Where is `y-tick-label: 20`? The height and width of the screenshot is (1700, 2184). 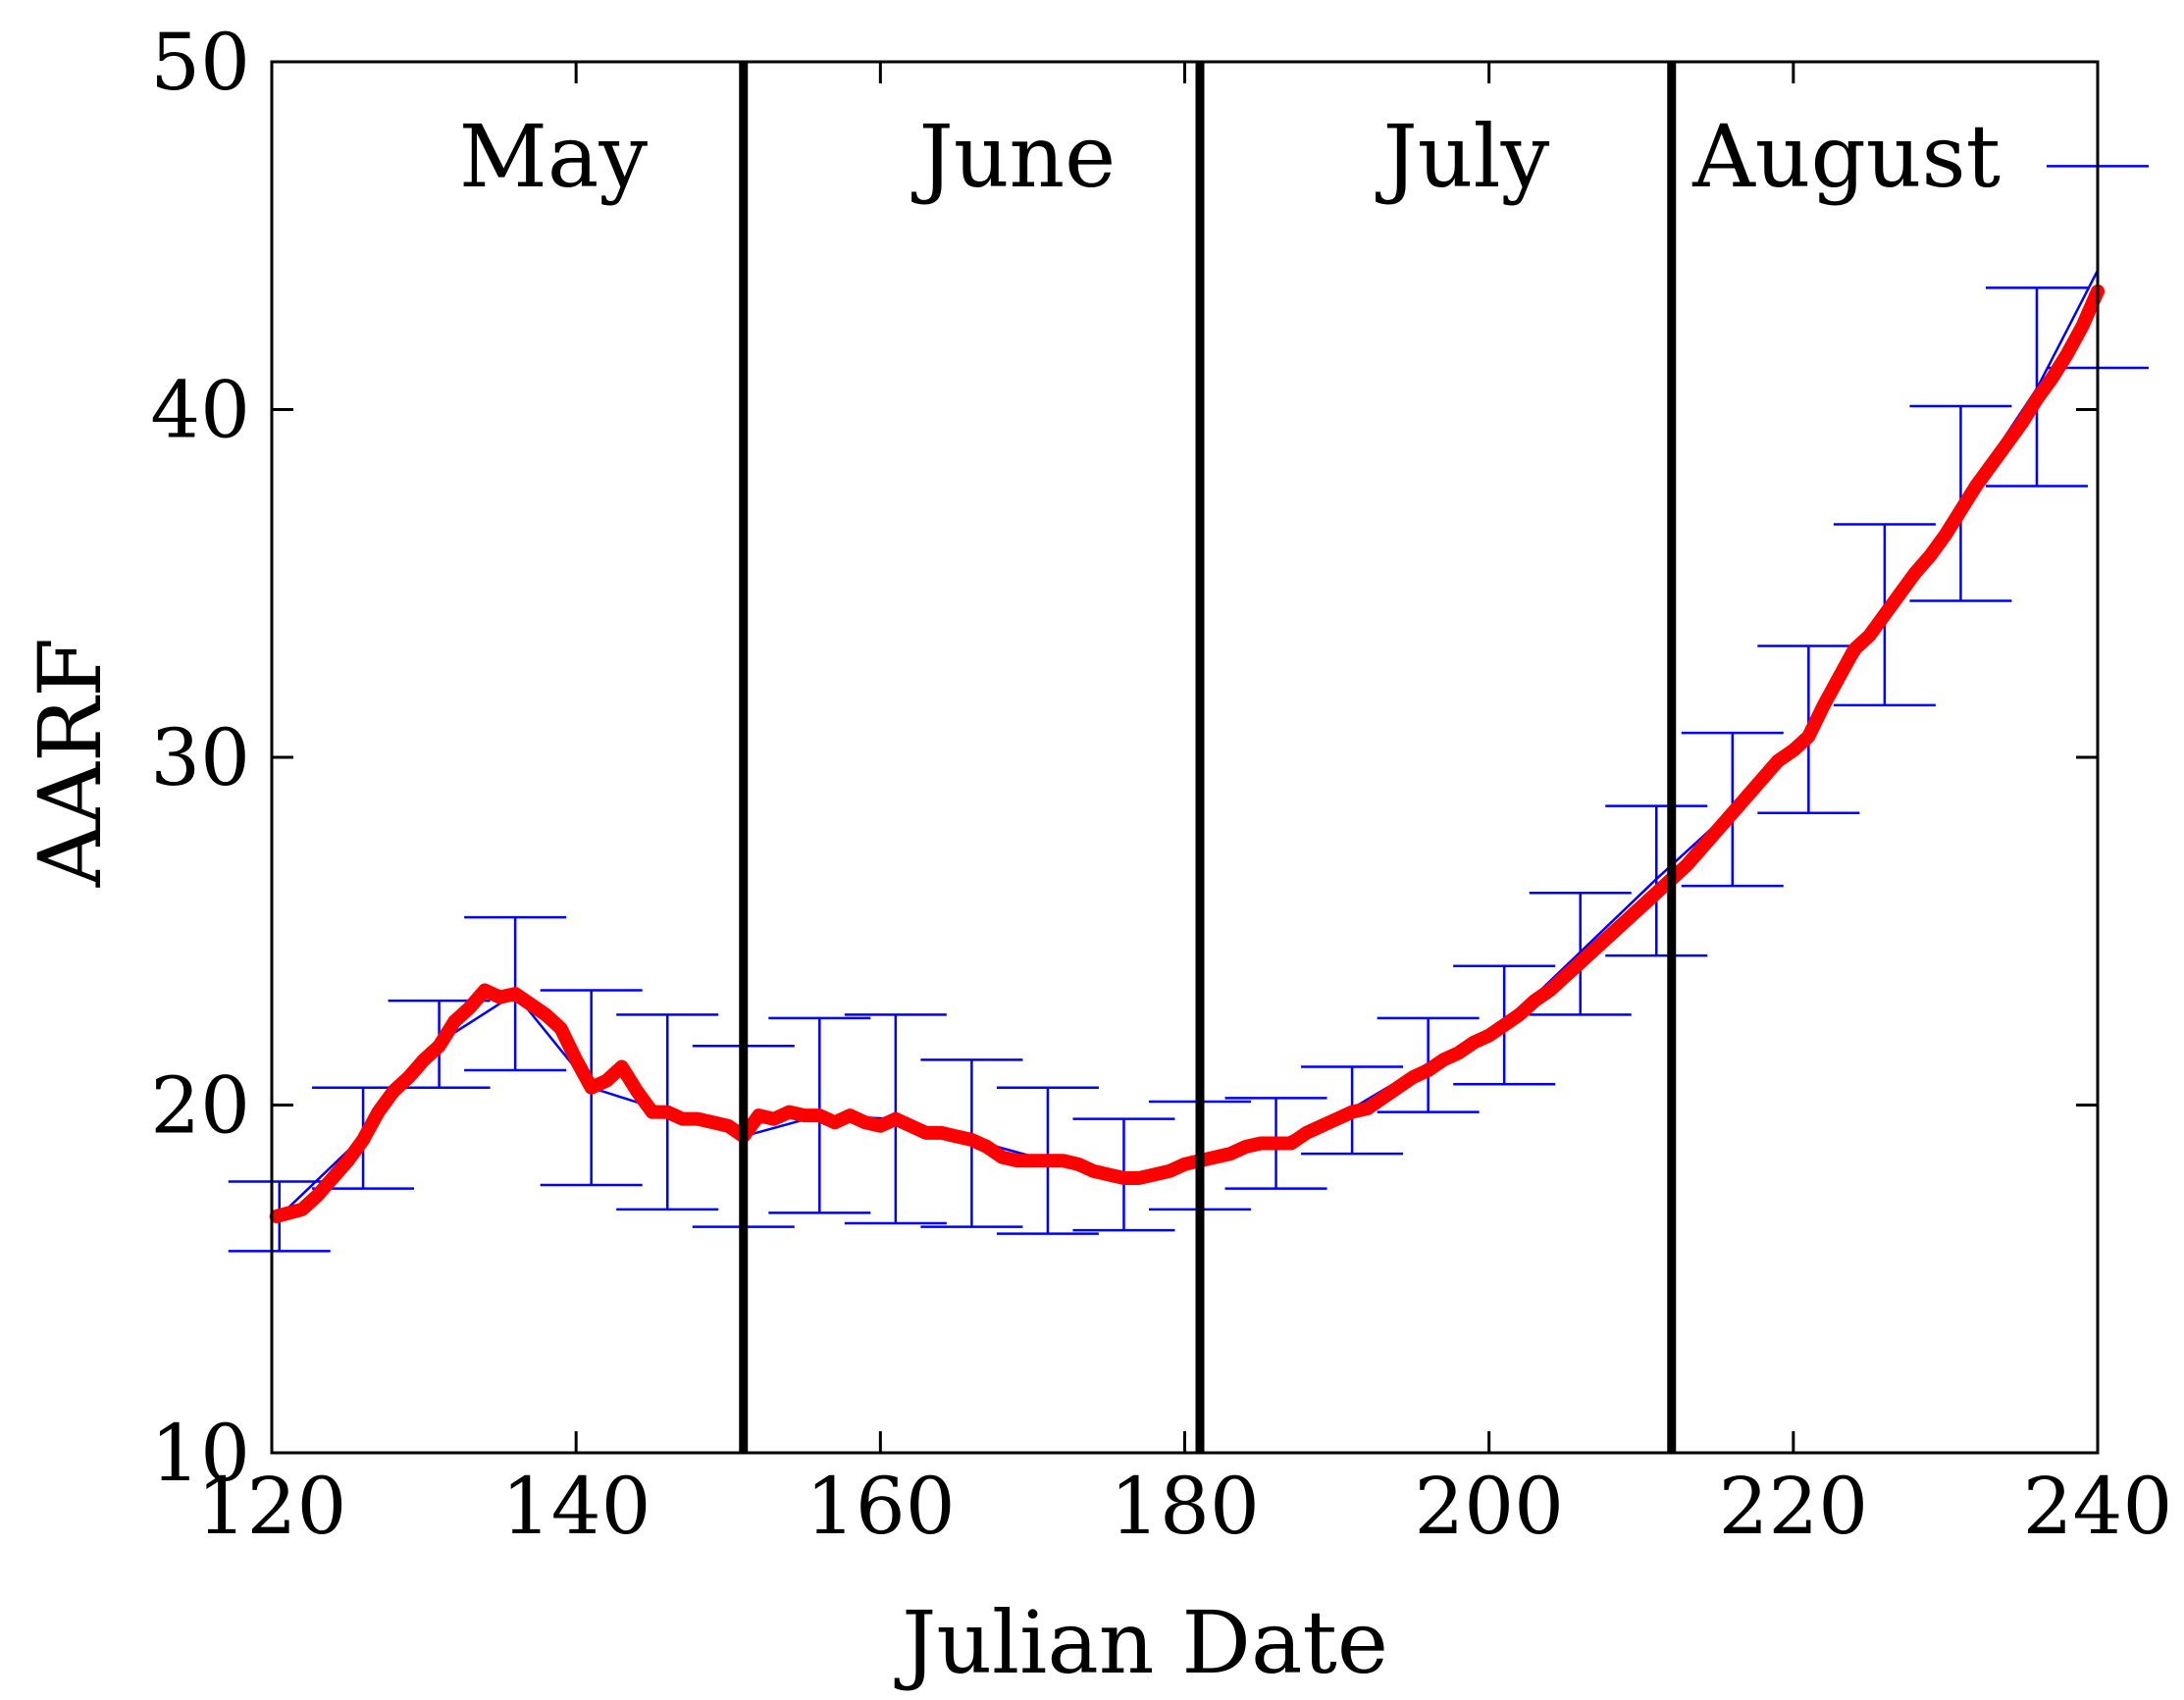 y-tick-label: 20 is located at coordinates (200, 1106).